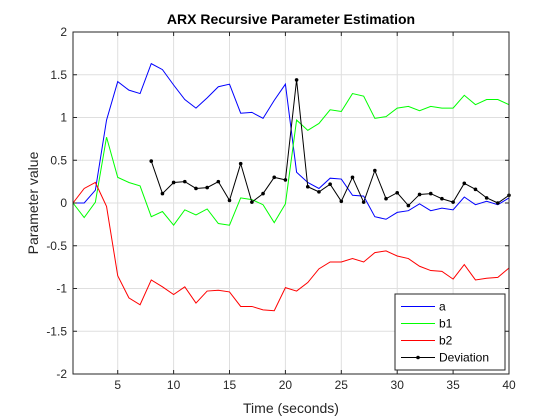 The image size is (560, 420). I want to click on x-tick-label: 30, so click(398, 385).